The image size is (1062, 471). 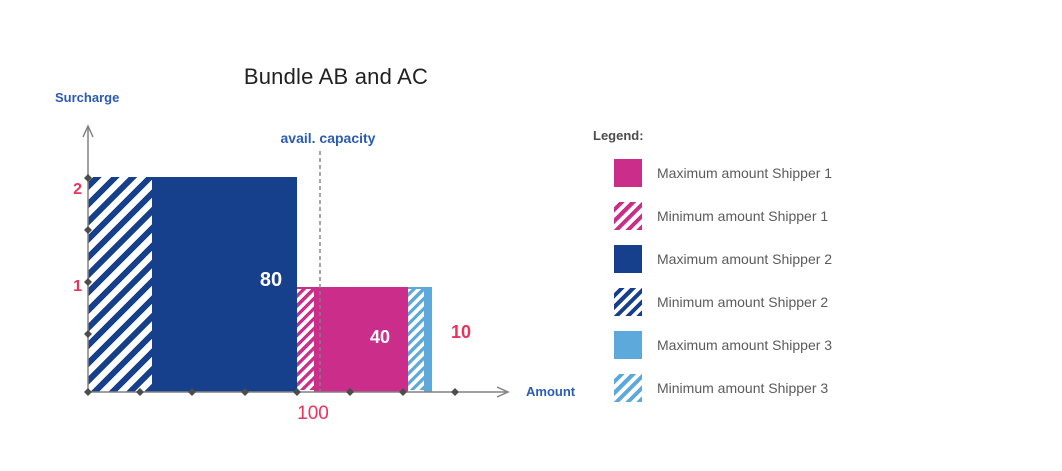 What do you see at coordinates (503, 392) in the screenshot?
I see `x-axis-arrow-icon` at bounding box center [503, 392].